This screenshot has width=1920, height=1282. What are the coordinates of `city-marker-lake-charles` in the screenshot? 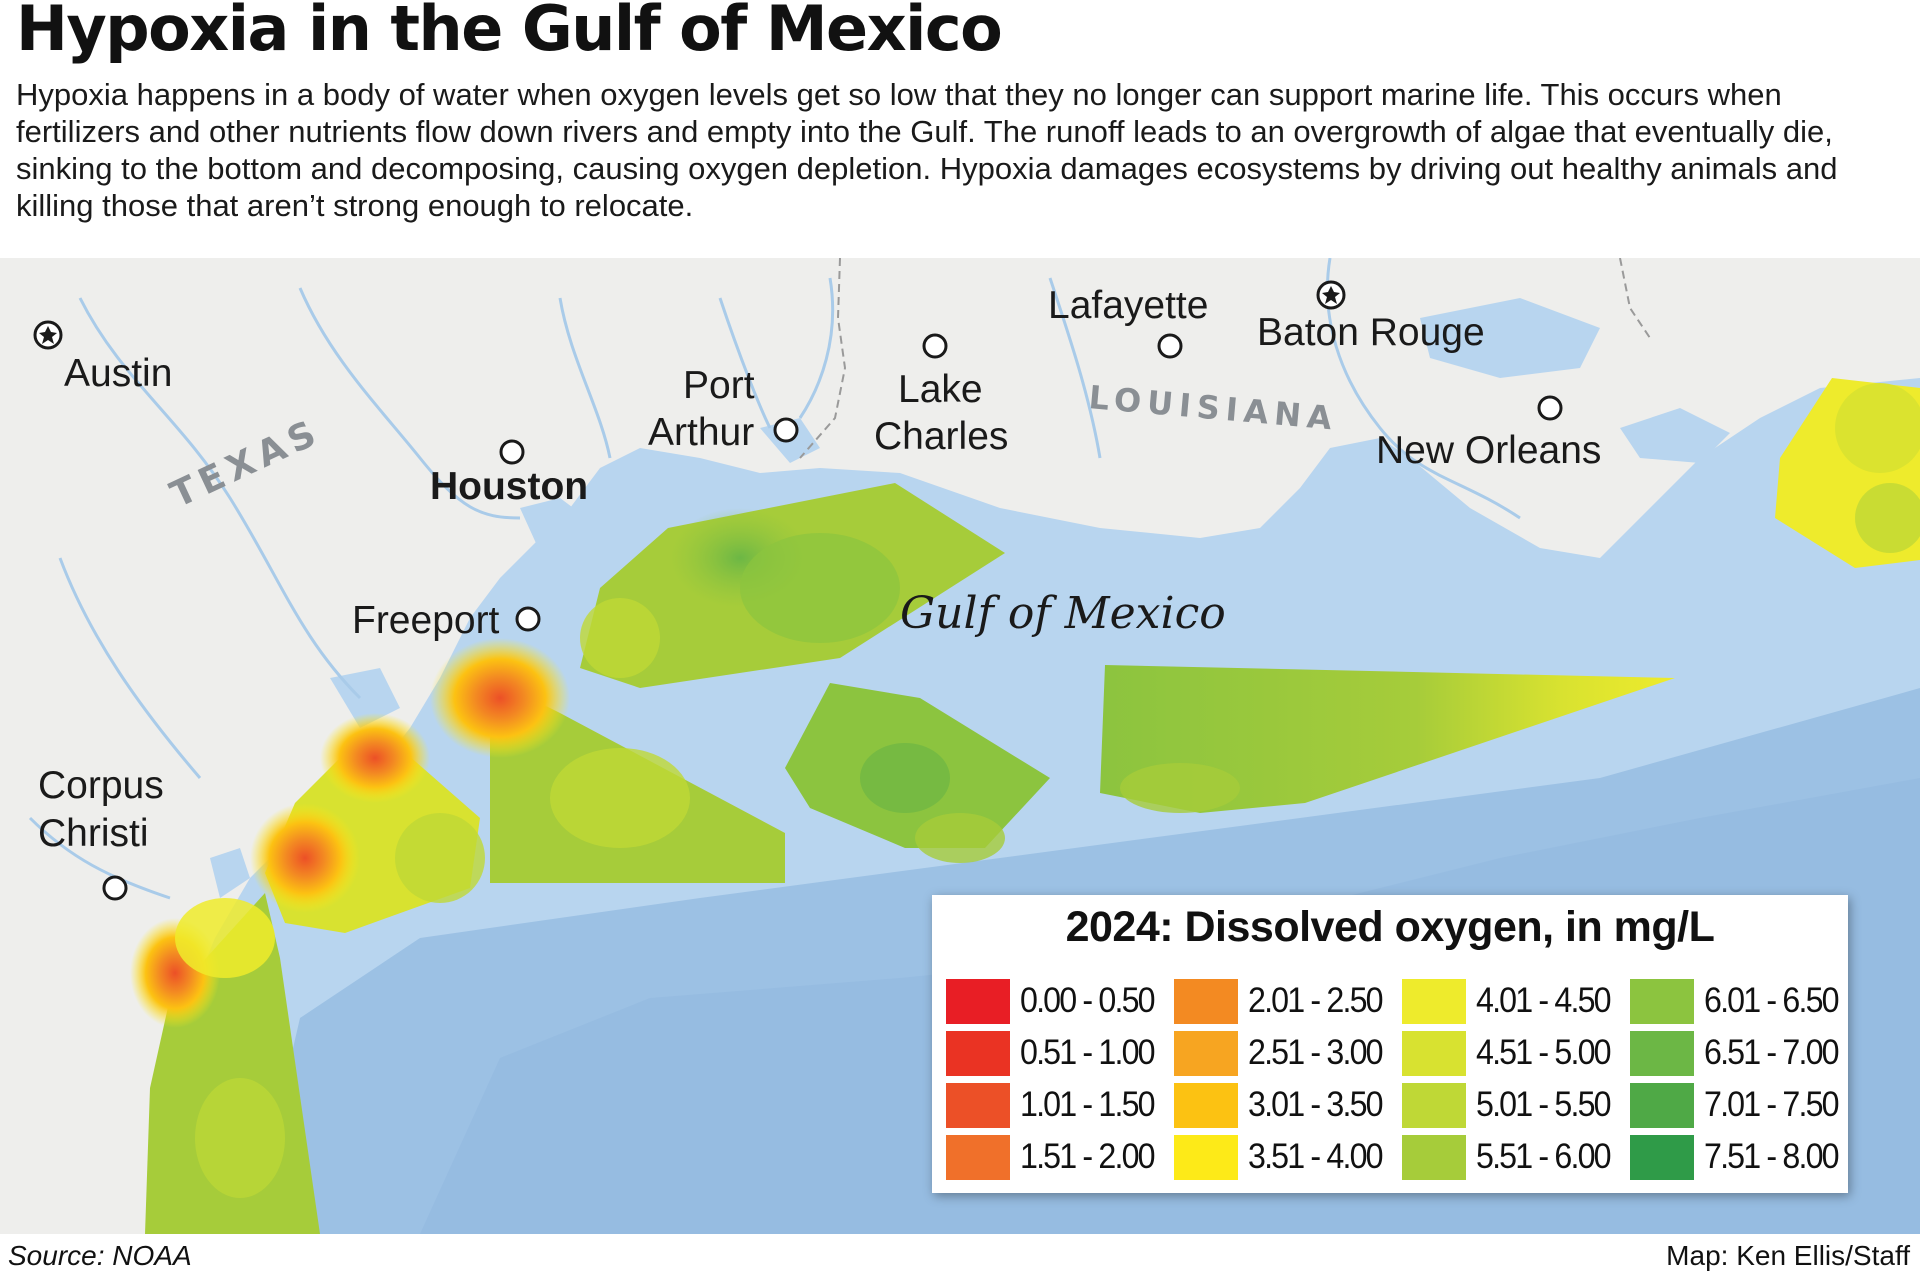 It's located at (935, 346).